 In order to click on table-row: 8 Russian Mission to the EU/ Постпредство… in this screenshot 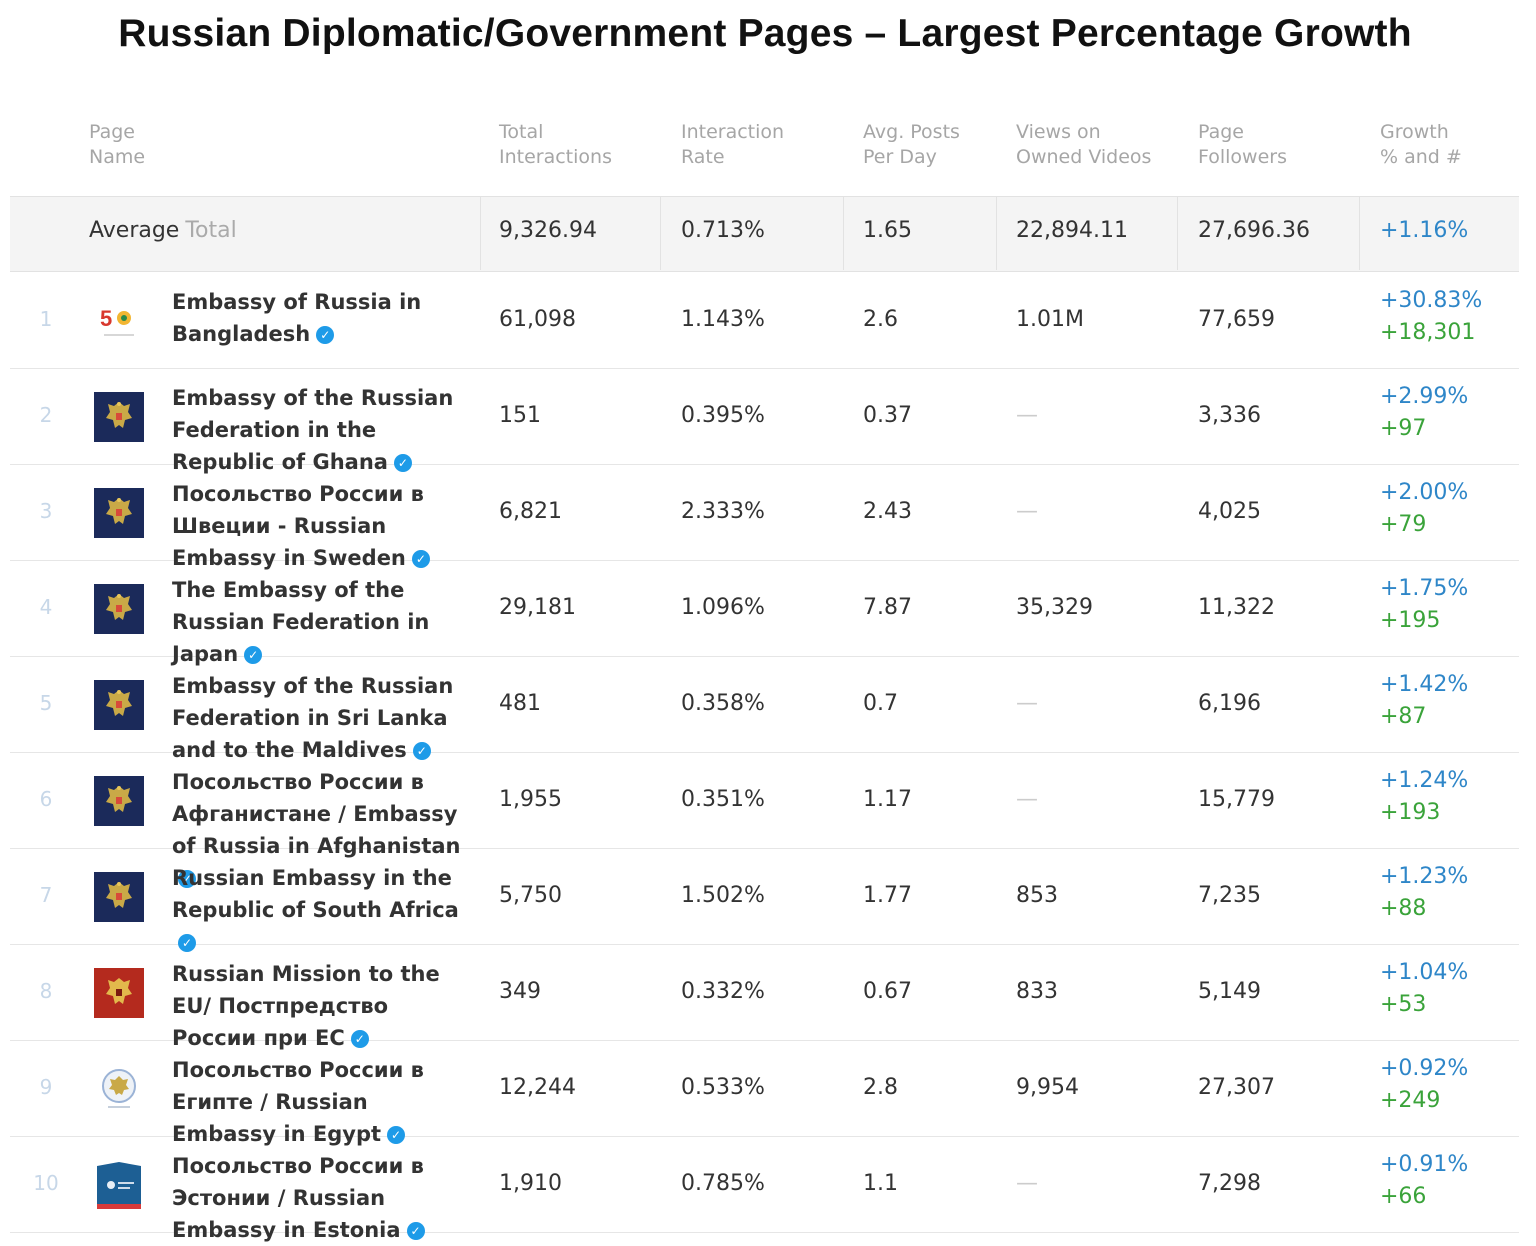, I will do `click(764, 997)`.